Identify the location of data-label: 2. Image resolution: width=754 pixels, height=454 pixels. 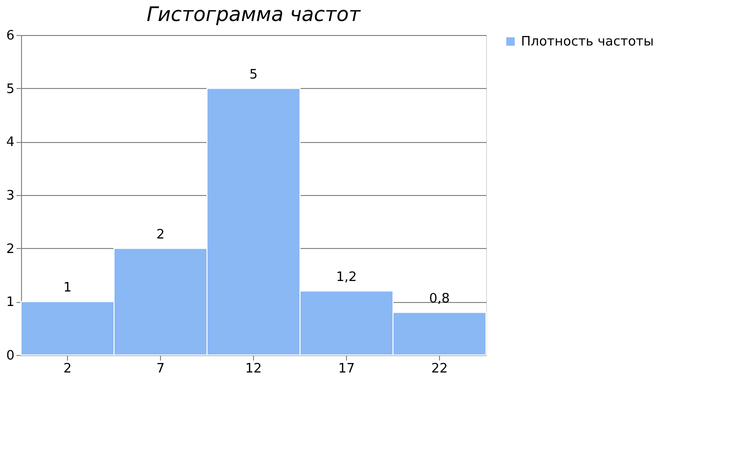
(160, 234).